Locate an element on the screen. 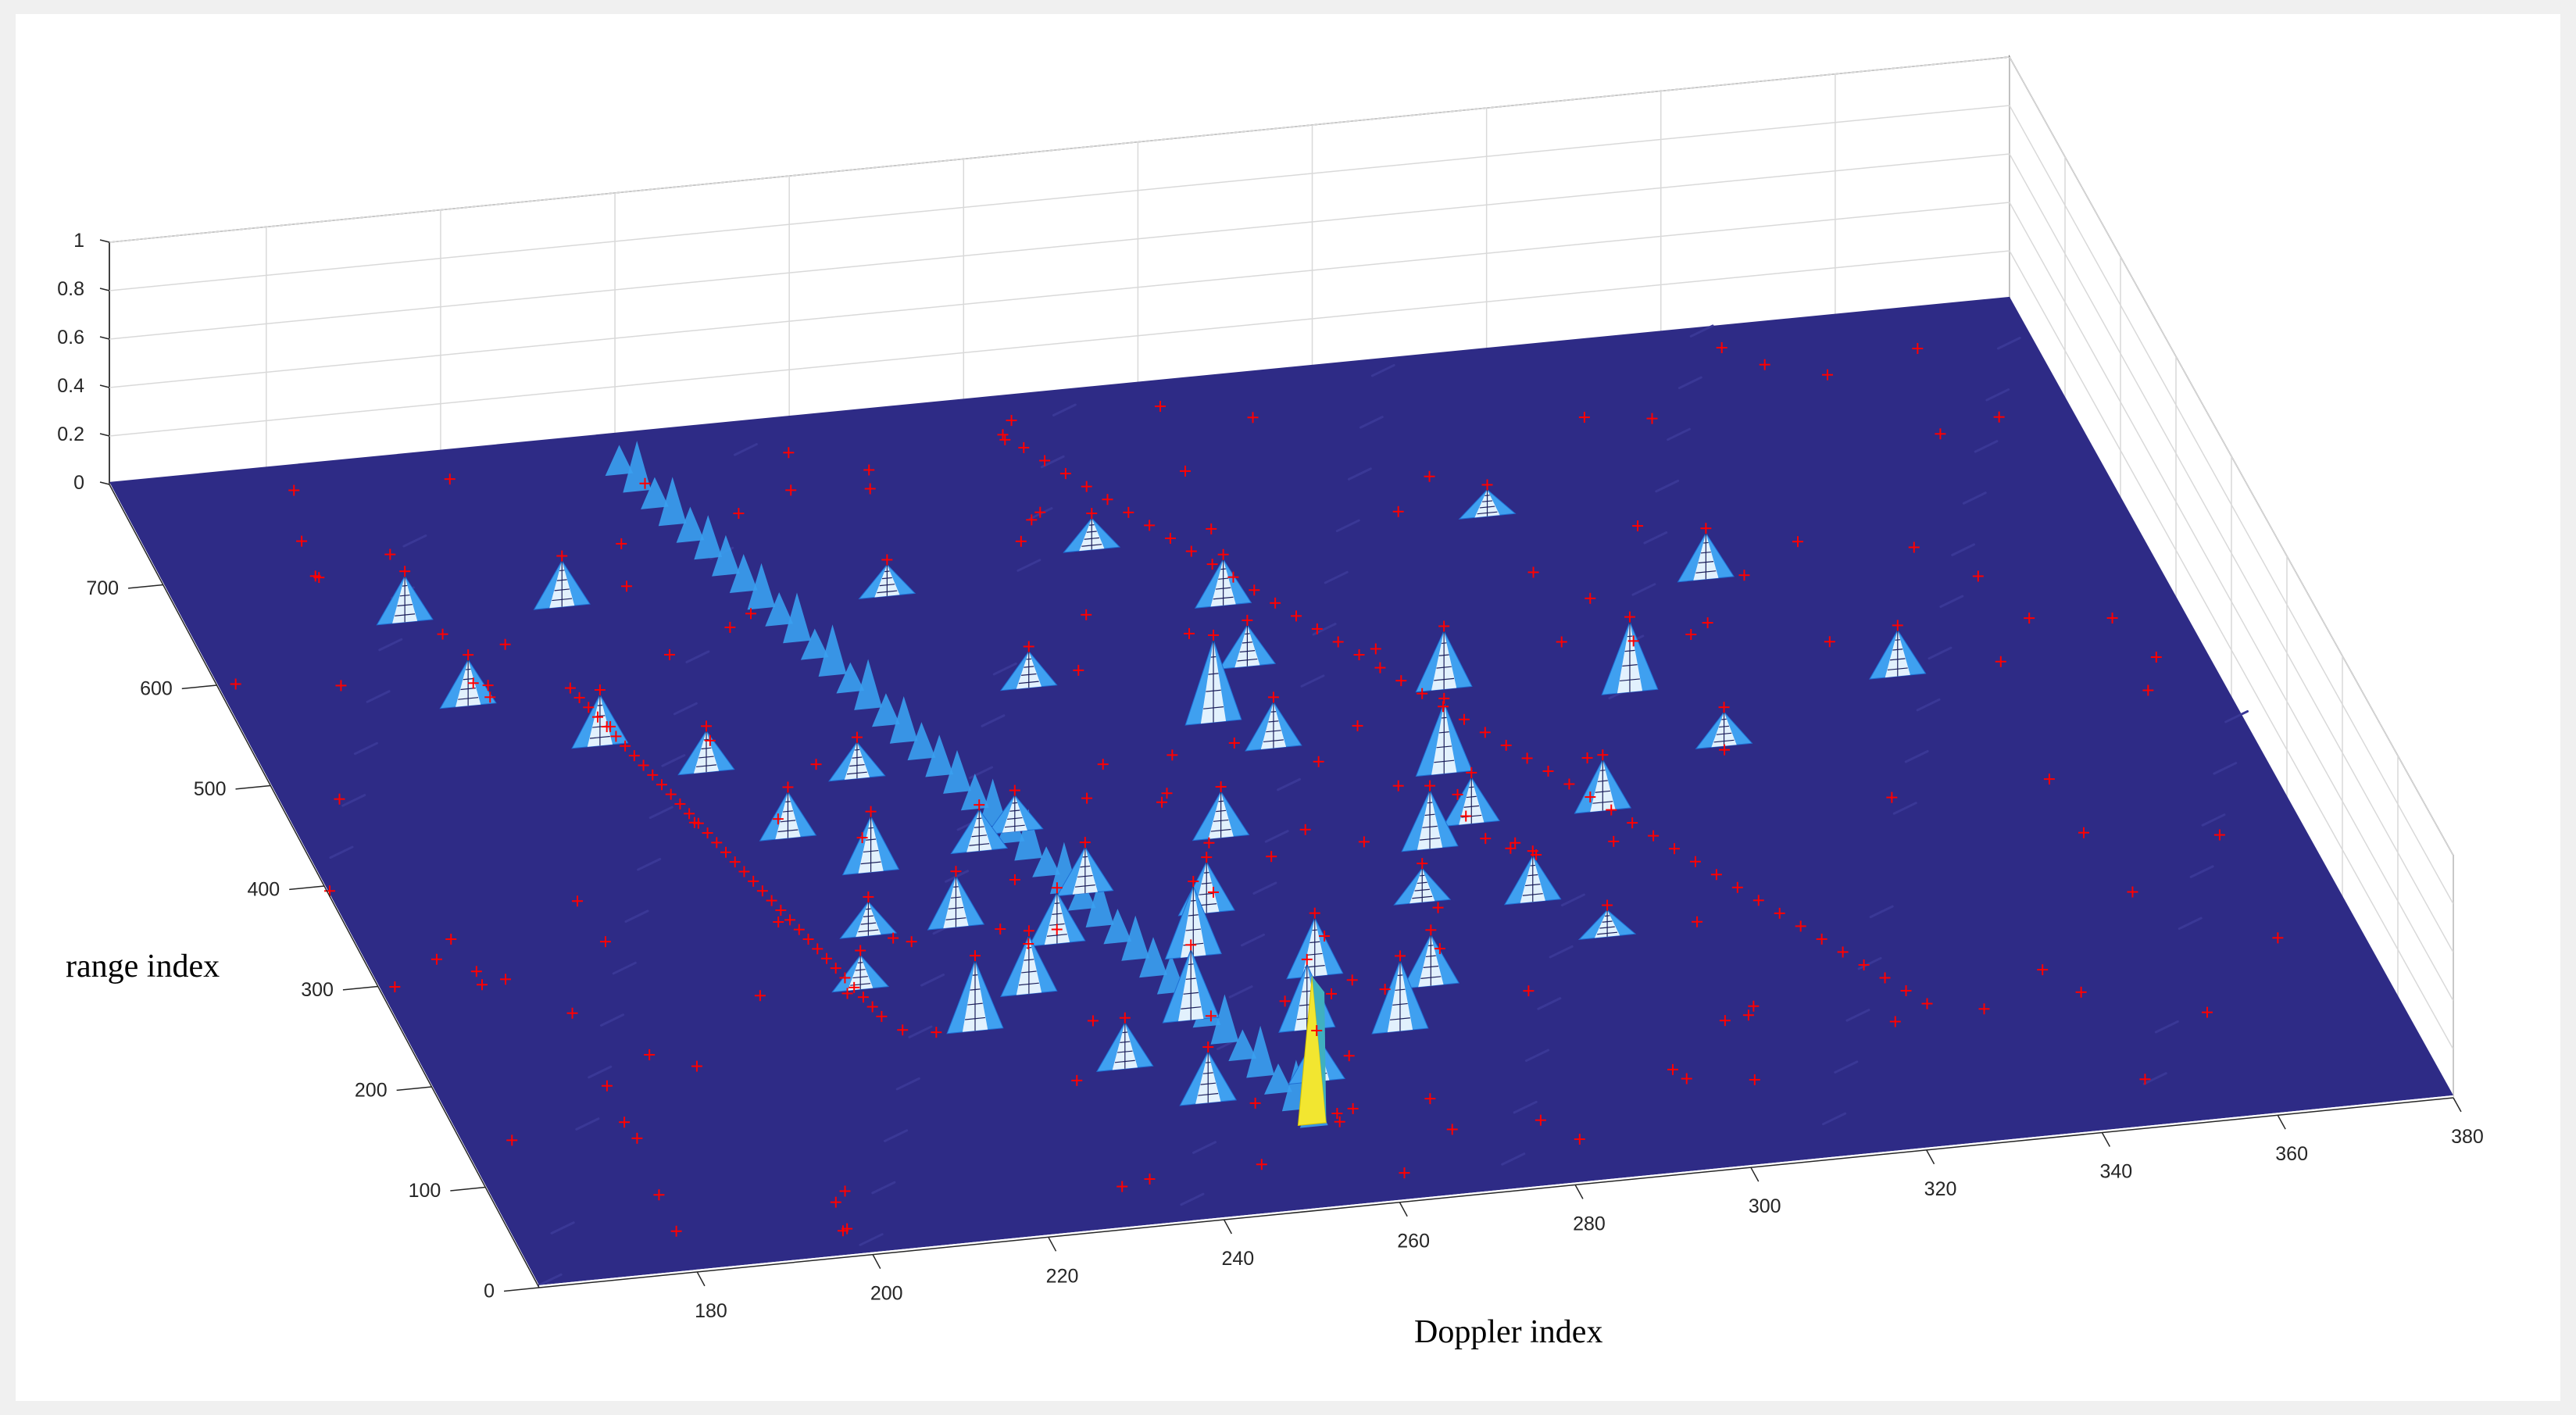 The height and width of the screenshot is (1415, 2576). x-tick-label: 360 is located at coordinates (2291, 1154).